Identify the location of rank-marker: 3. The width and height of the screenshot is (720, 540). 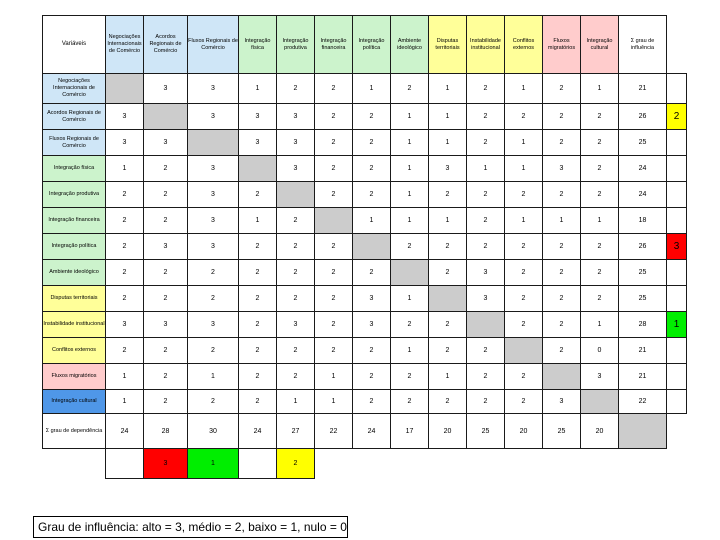
(165, 463).